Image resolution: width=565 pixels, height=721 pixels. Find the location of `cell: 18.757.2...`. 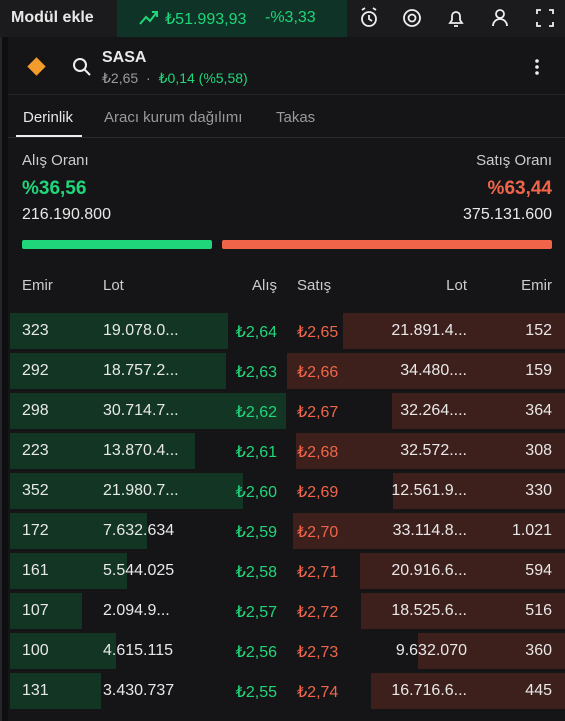

cell: 18.757.2... is located at coordinates (141, 370).